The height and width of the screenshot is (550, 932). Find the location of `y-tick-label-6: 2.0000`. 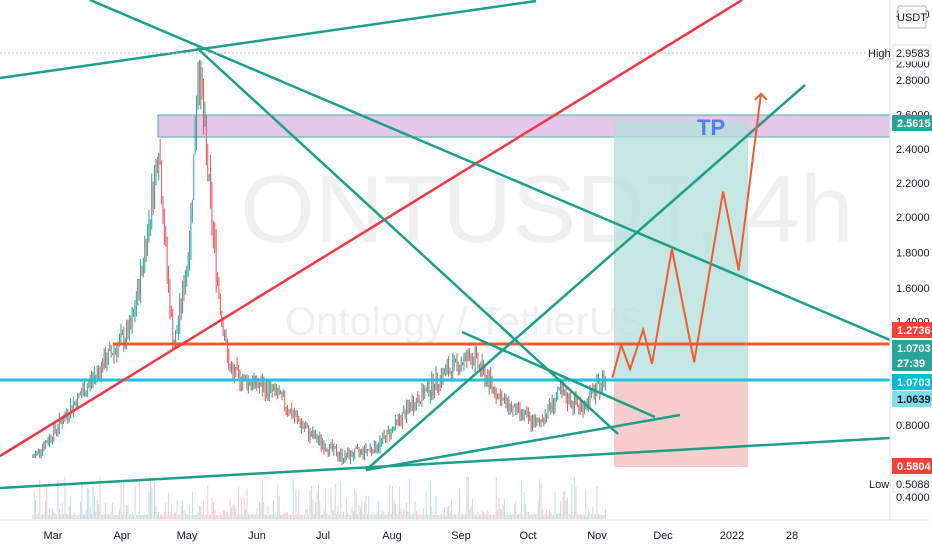

y-tick-label-6: 2.0000 is located at coordinates (913, 218).